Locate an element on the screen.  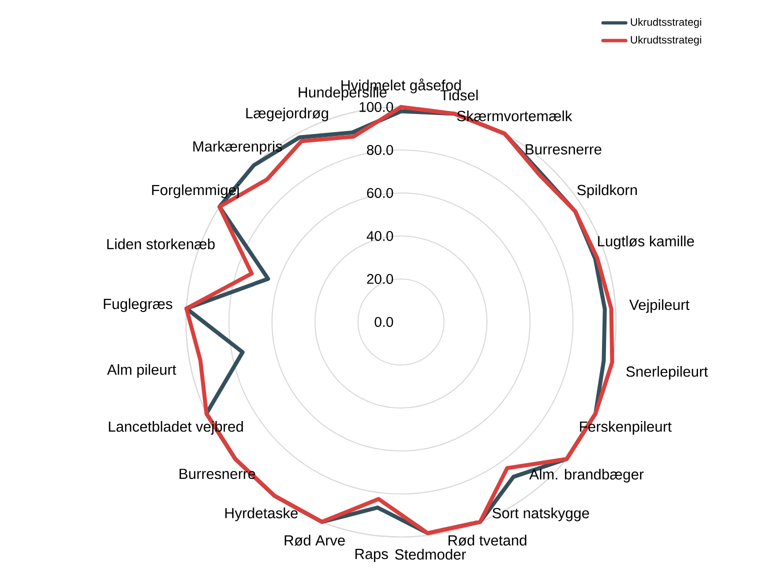
spoke-label: Liden storkenæb is located at coordinates (161, 244).